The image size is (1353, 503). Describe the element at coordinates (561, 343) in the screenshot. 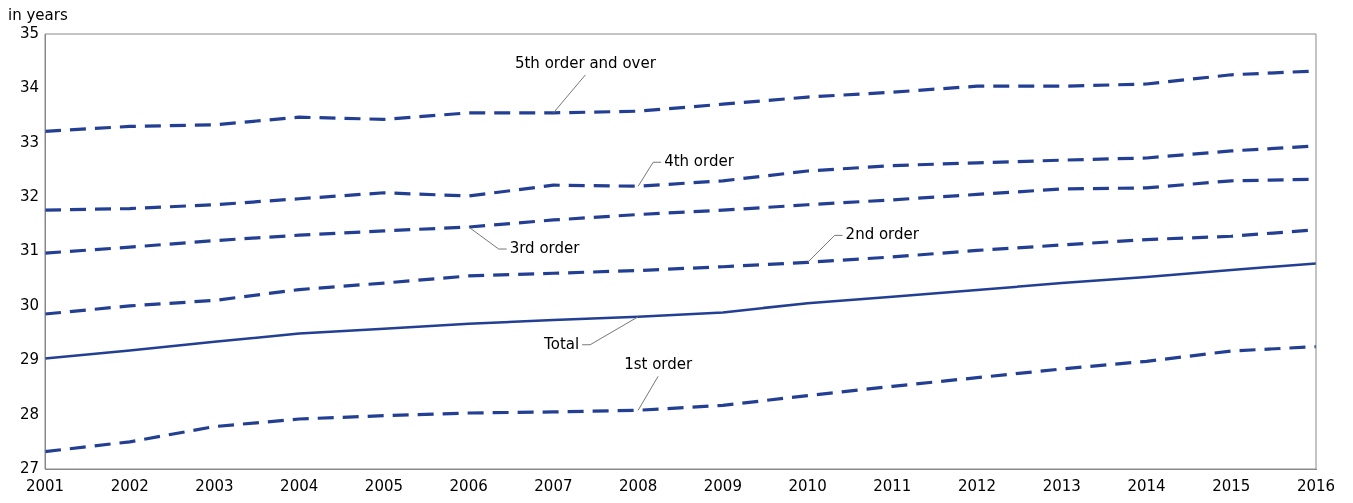

I see `series-label: Total` at that location.